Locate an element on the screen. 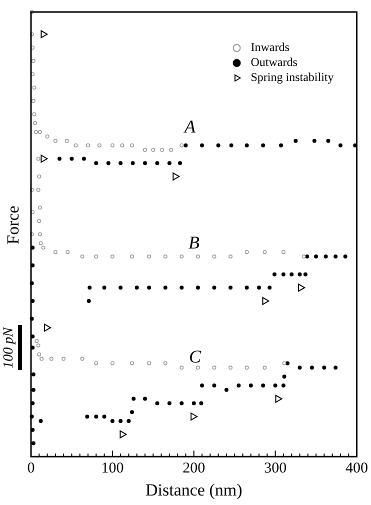 The width and height of the screenshot is (371, 505). x-tick-label: 100 is located at coordinates (112, 468).